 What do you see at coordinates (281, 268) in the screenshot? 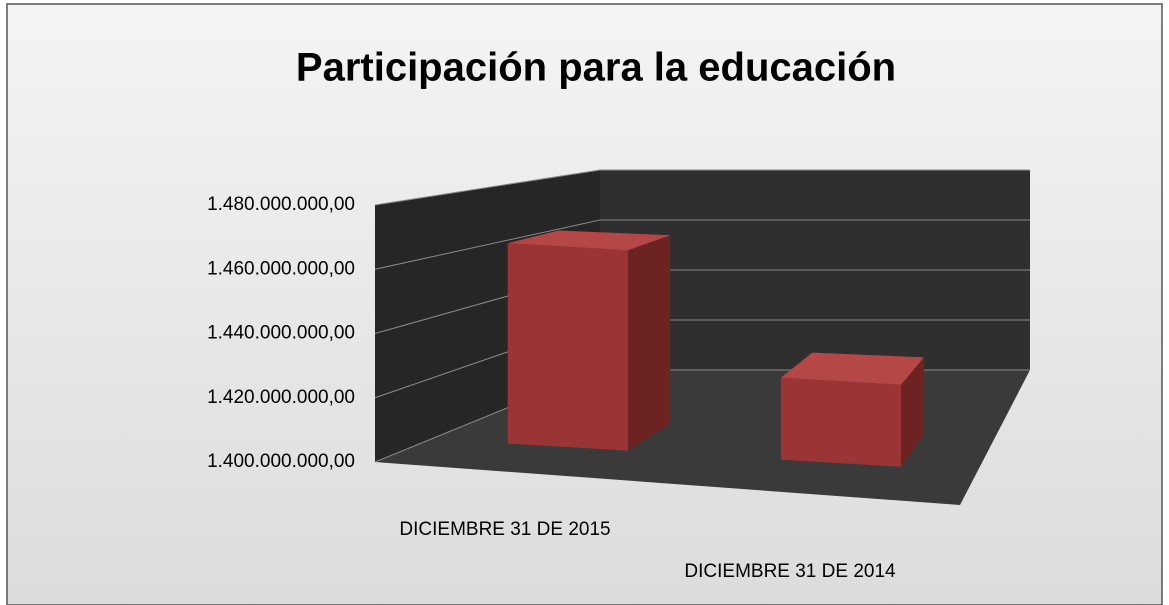
I see `y-tick-label: 1.460.000.000,00` at bounding box center [281, 268].